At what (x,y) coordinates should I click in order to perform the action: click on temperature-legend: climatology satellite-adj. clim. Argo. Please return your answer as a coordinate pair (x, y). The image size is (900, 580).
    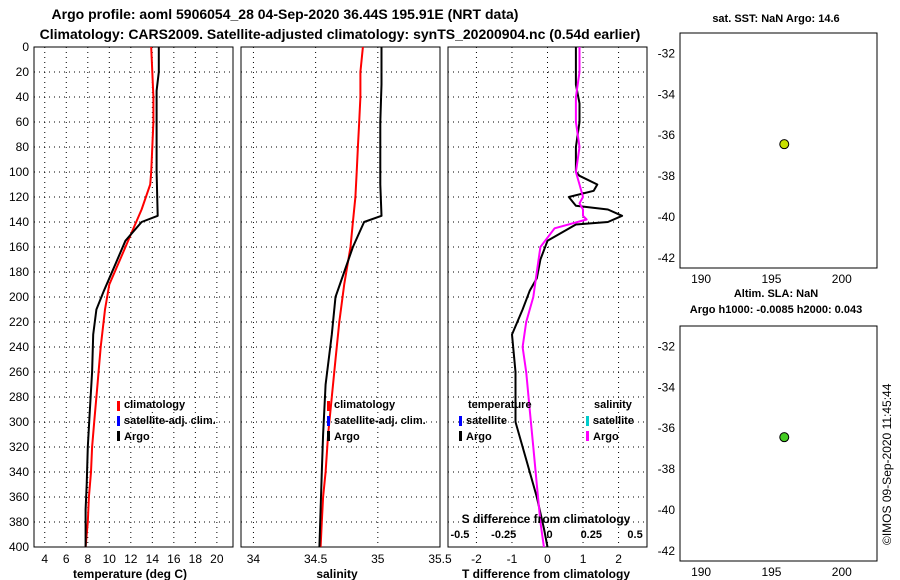
    Looking at the image, I should click on (166, 421).